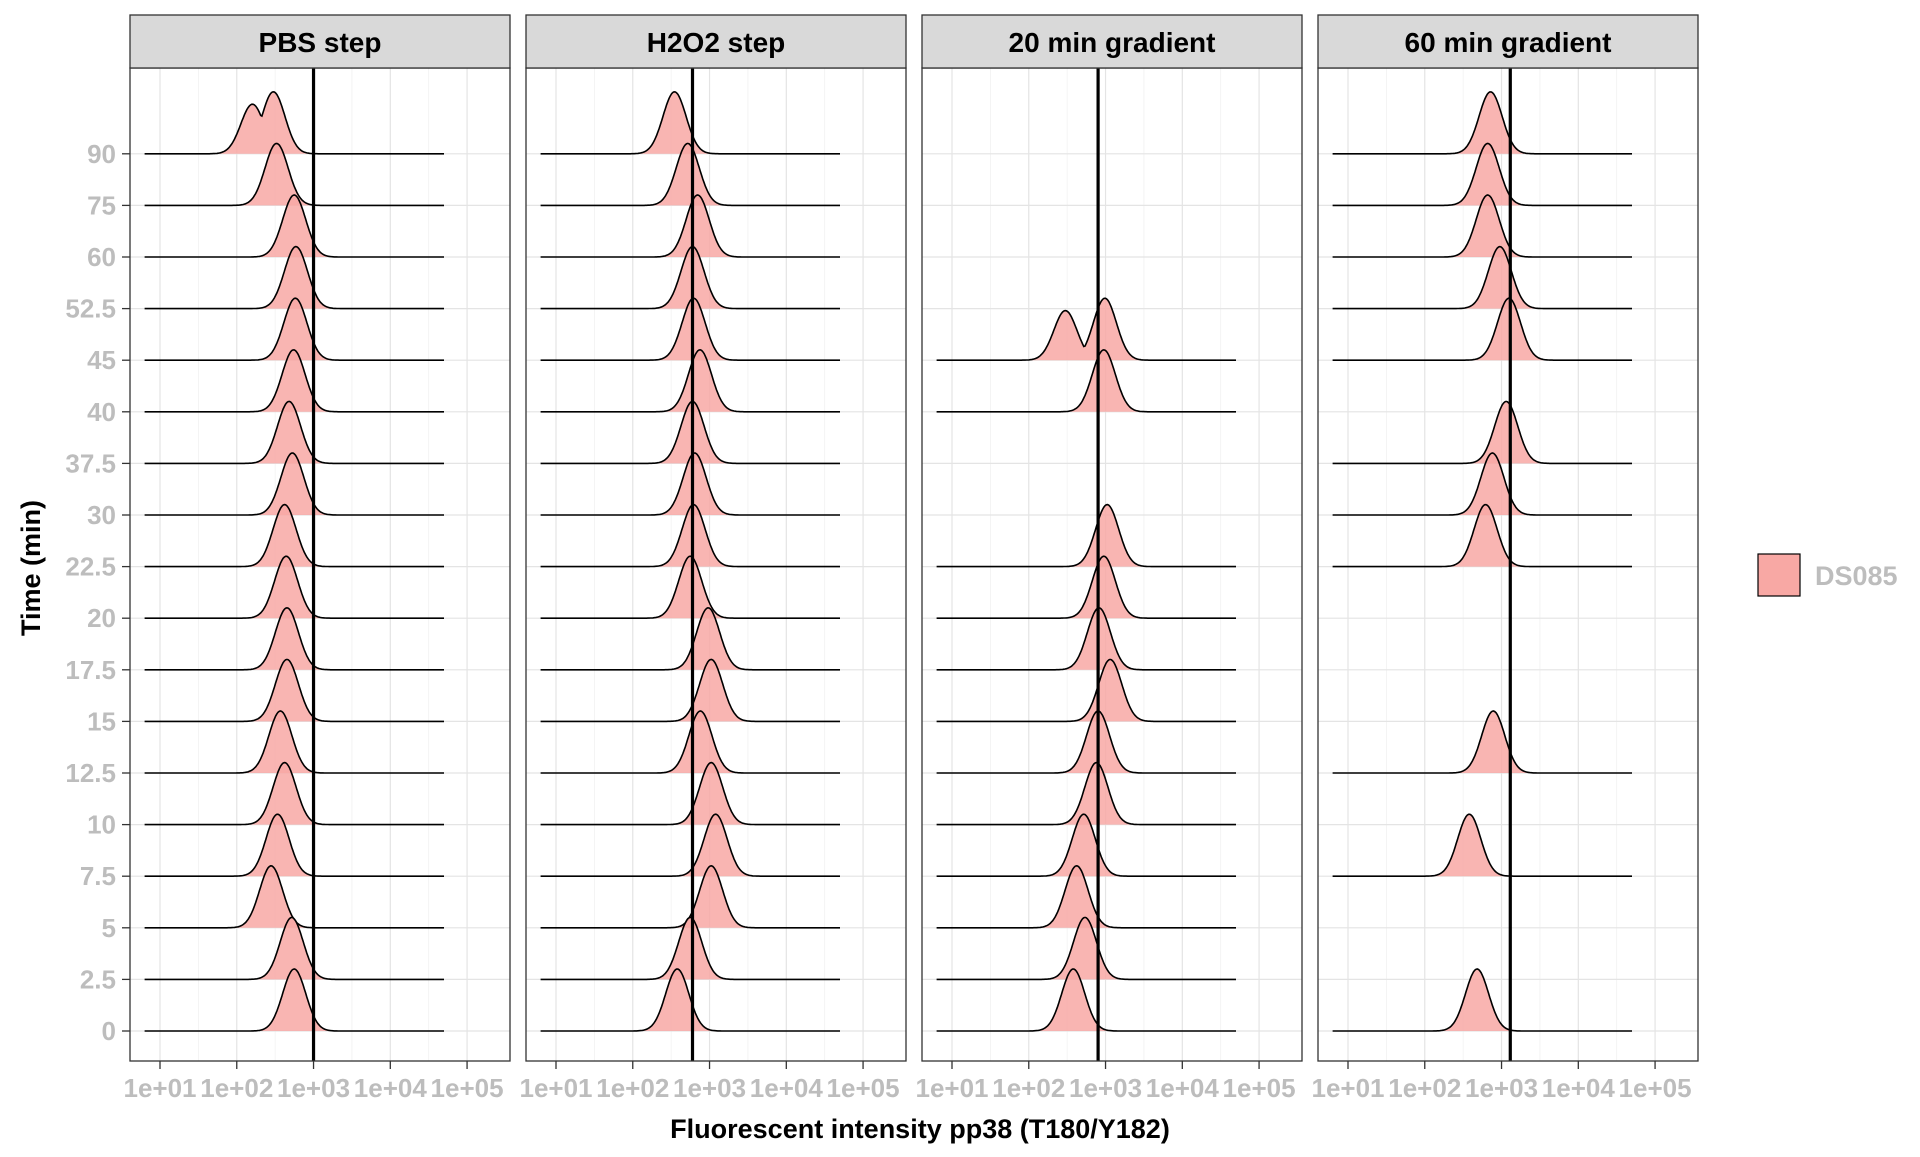 This screenshot has width=1920, height=1157. Describe the element at coordinates (101, 257) in the screenshot. I see `y-tick-label: 60` at that location.